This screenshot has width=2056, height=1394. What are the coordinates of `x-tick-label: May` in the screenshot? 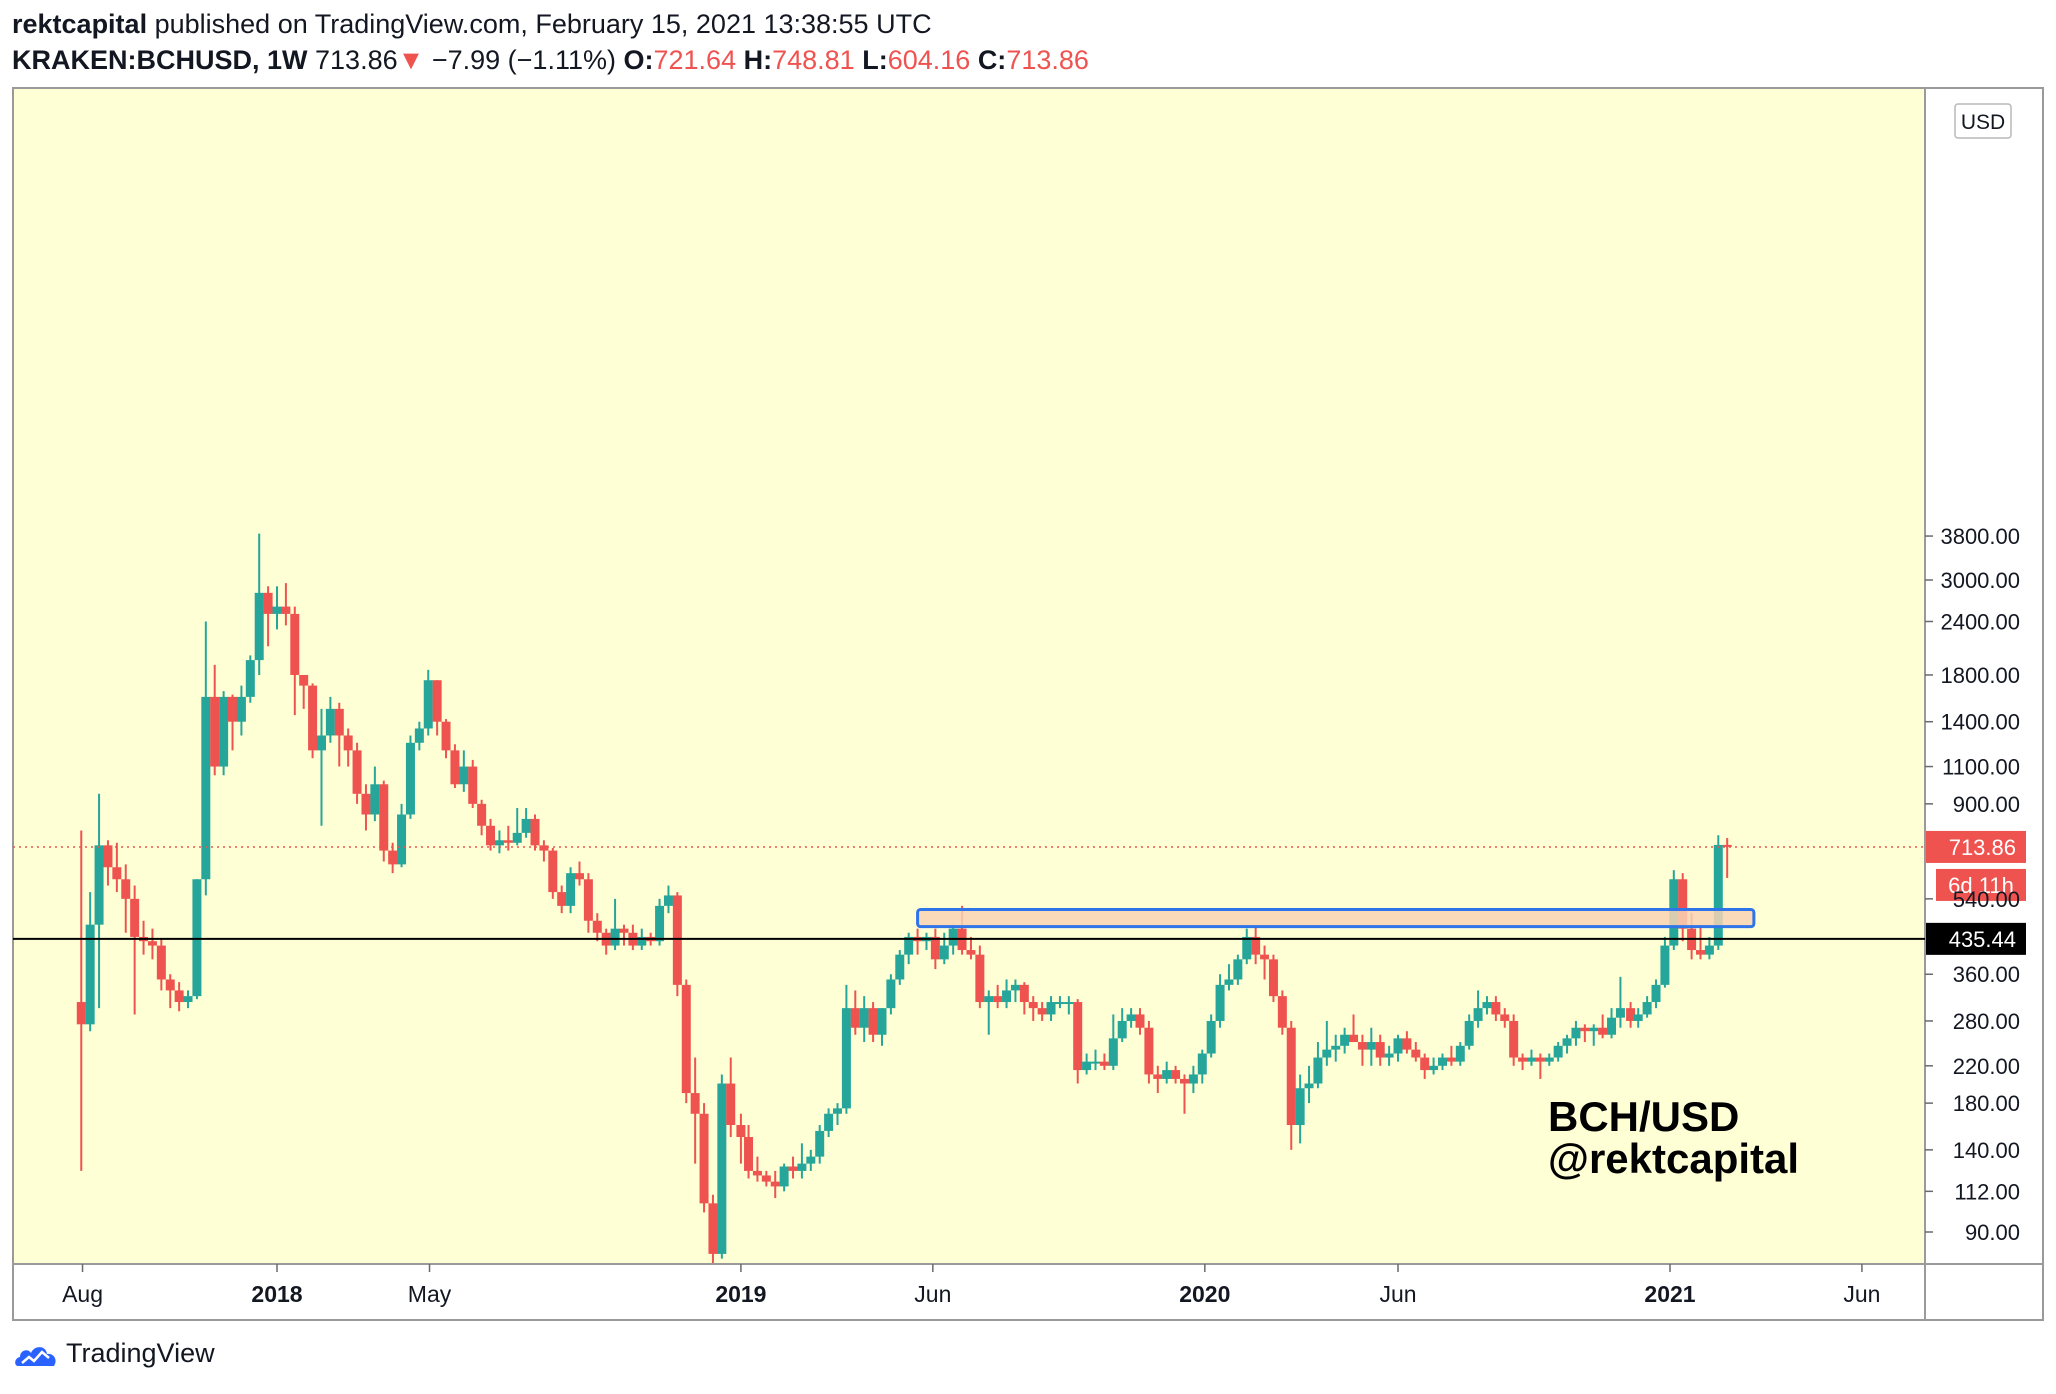 It's located at (430, 1294).